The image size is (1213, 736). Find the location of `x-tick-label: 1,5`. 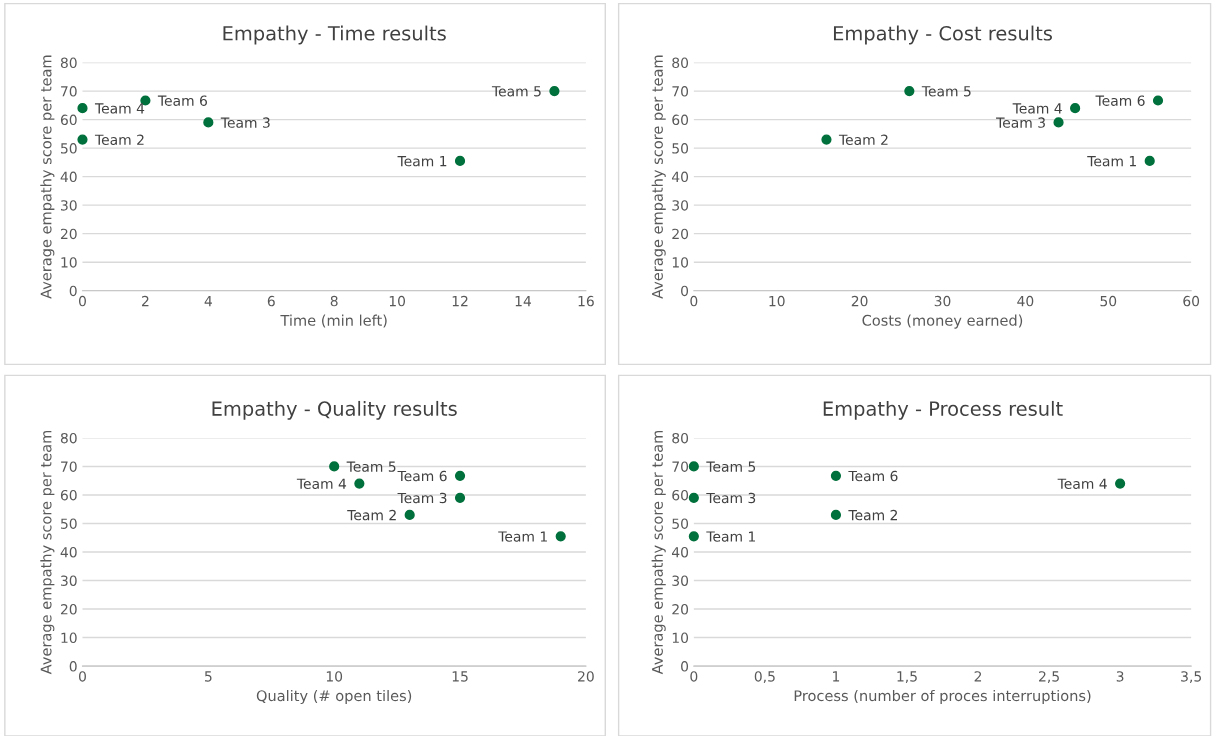

x-tick-label: 1,5 is located at coordinates (907, 677).